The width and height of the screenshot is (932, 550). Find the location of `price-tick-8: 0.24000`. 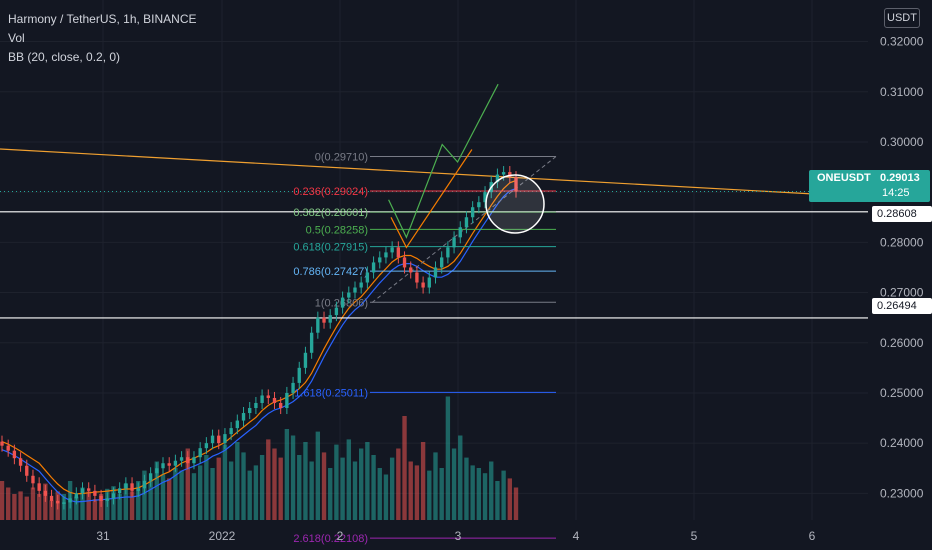

price-tick-8: 0.24000 is located at coordinates (902, 443).